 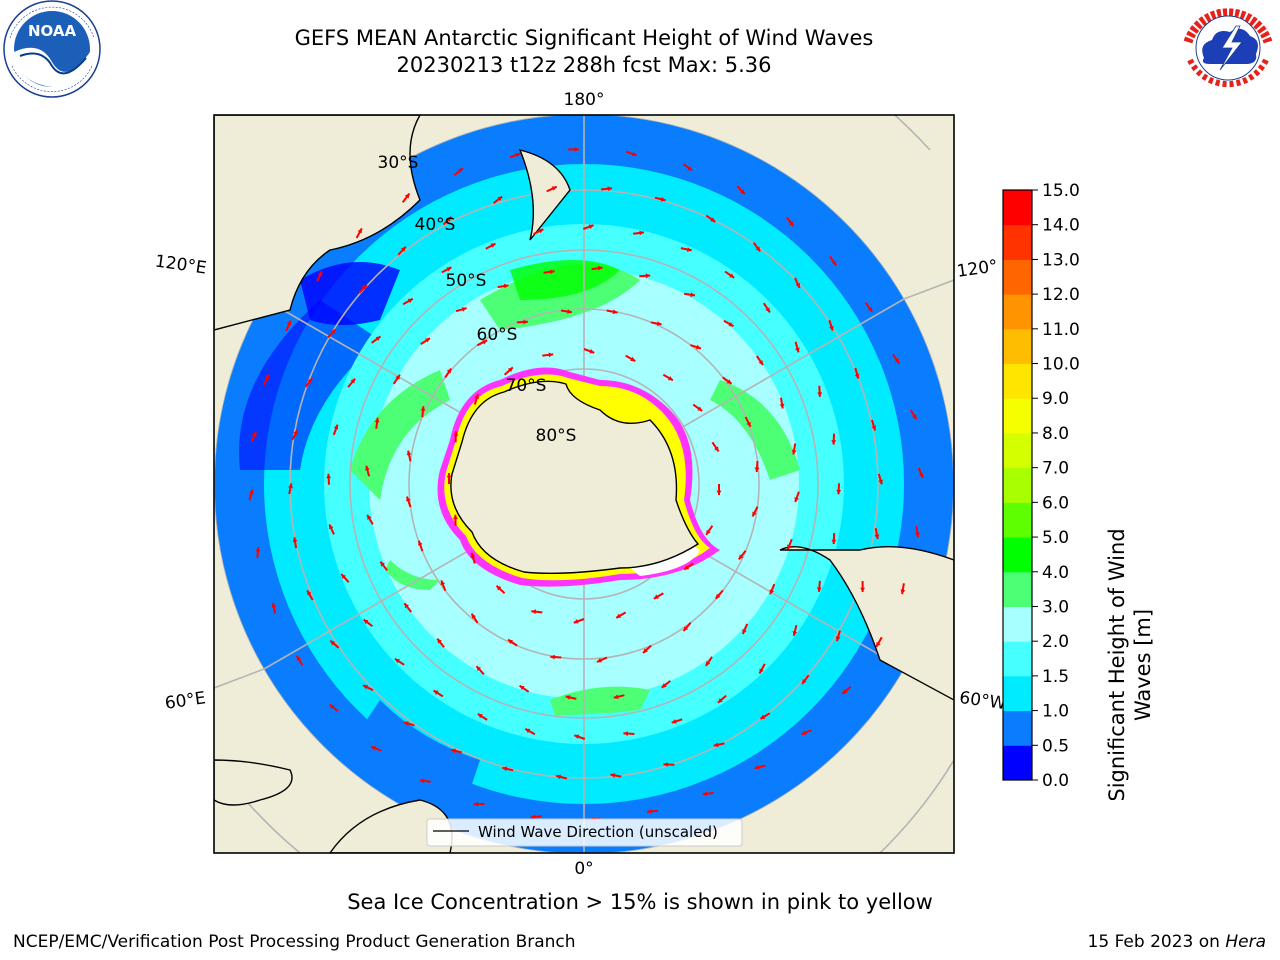 I want to click on colorbar-tick-label: 8.0, so click(x=1055, y=434).